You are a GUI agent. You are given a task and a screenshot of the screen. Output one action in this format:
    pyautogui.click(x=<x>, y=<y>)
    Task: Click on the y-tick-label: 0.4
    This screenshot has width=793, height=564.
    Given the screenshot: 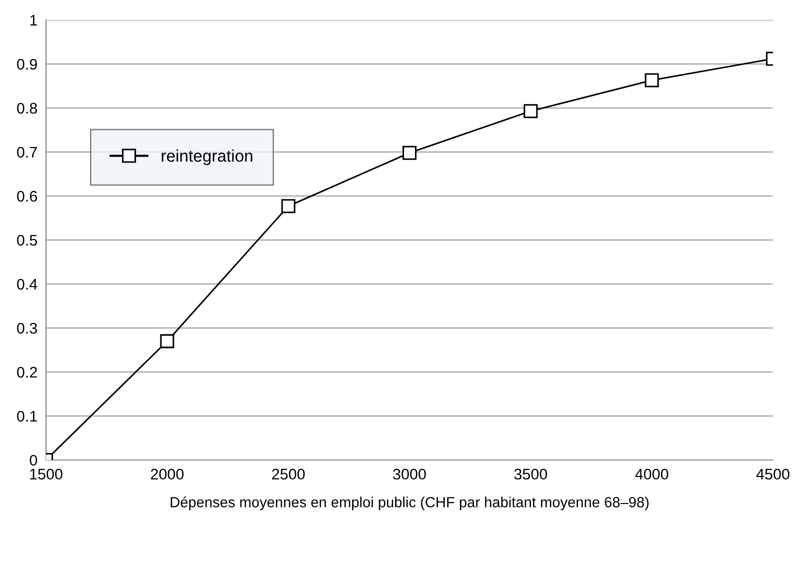 What is the action you would take?
    pyautogui.click(x=27, y=284)
    